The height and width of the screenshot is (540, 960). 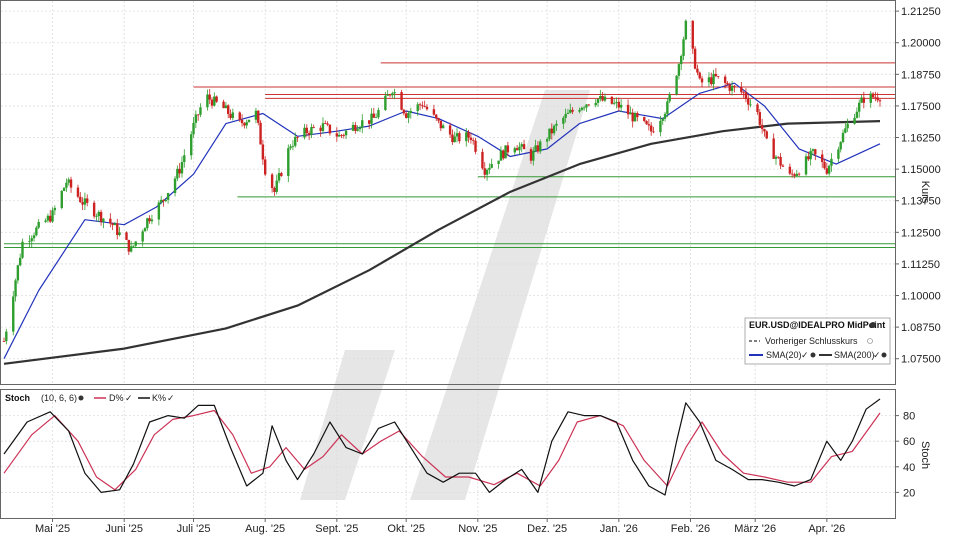 I want to click on stoch-settings-icon, so click(x=81, y=398).